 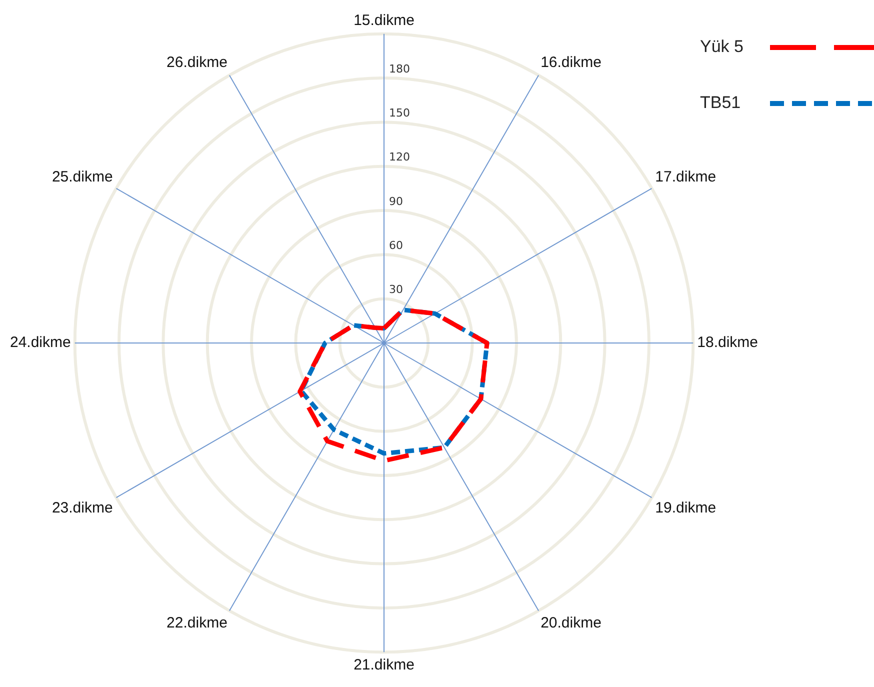 What do you see at coordinates (396, 289) in the screenshot?
I see `y-tick-label: 30` at bounding box center [396, 289].